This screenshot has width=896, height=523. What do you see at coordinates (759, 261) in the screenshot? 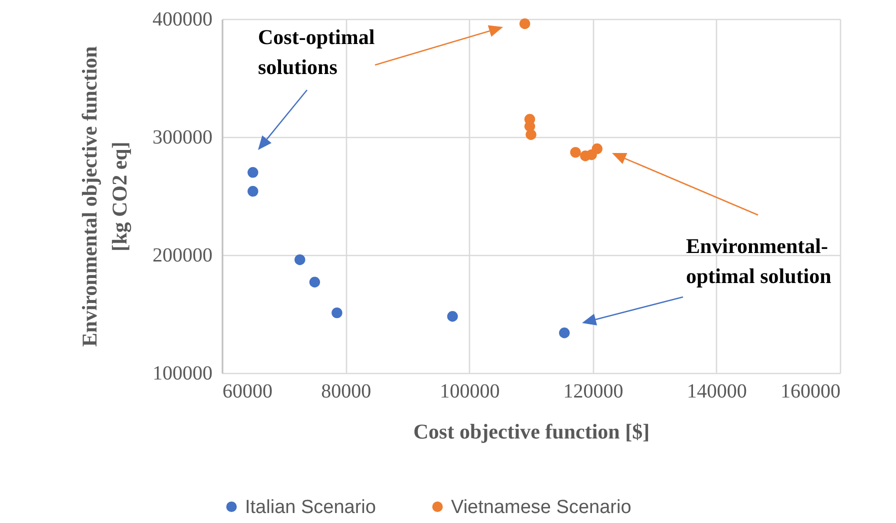
I see `annotation: Environmental- optimal solution` at bounding box center [759, 261].